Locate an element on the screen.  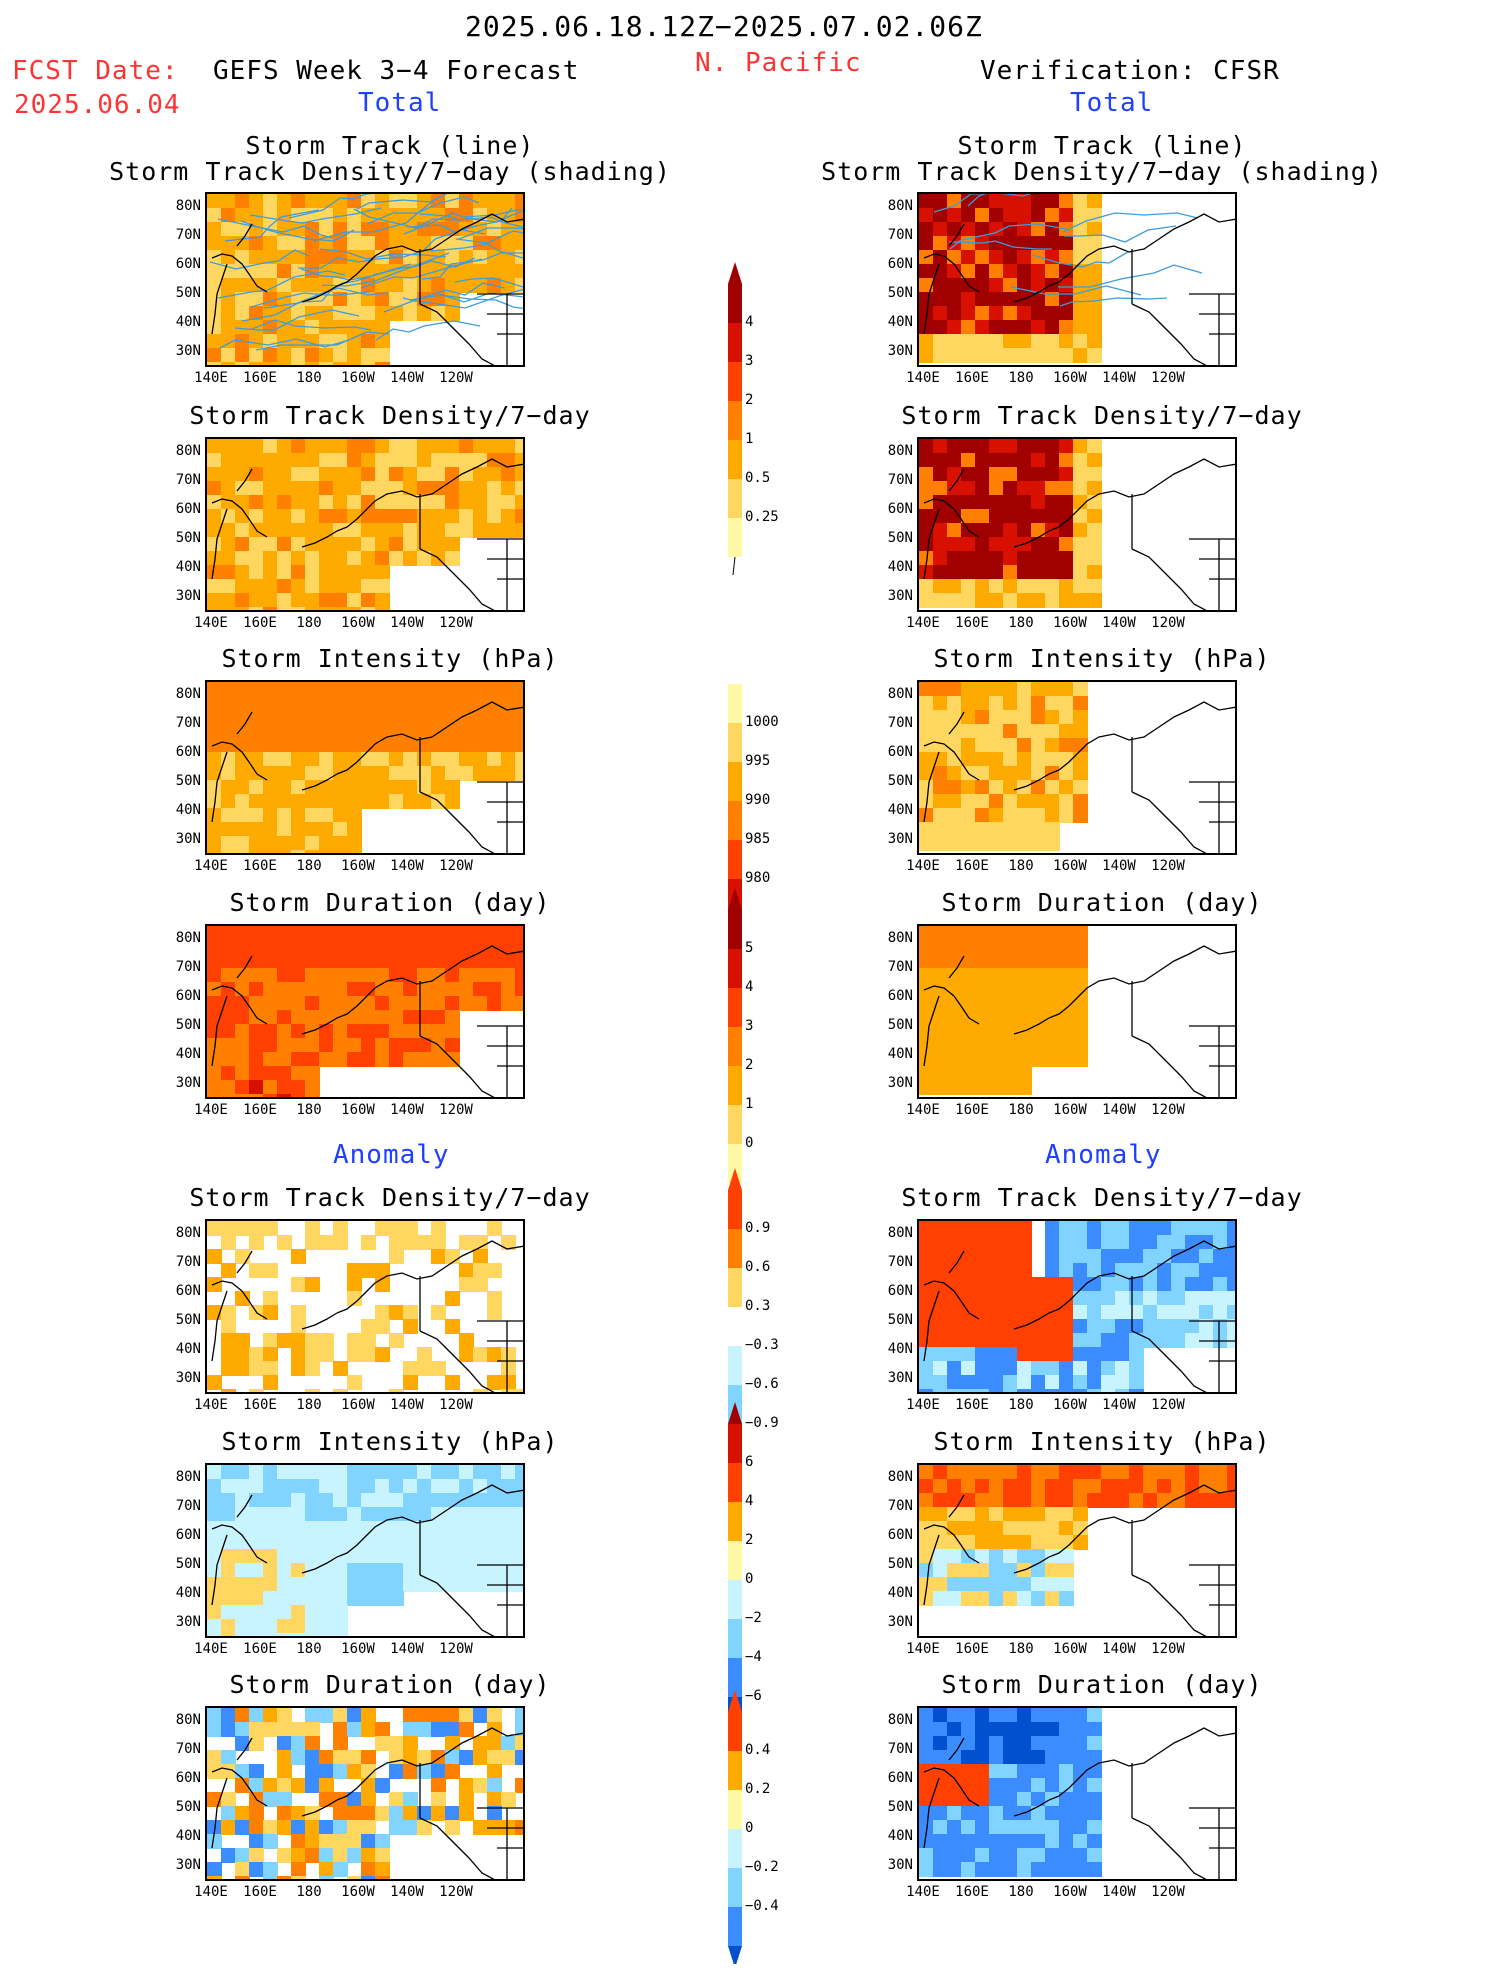
anom-duration-map-right is located at coordinates (1077, 1793).